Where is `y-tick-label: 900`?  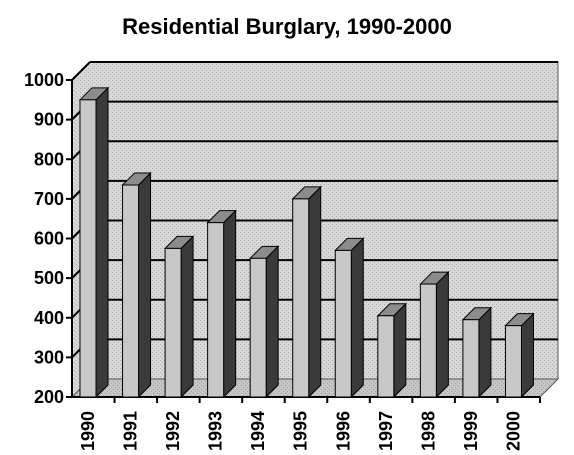 y-tick-label: 900 is located at coordinates (49, 120).